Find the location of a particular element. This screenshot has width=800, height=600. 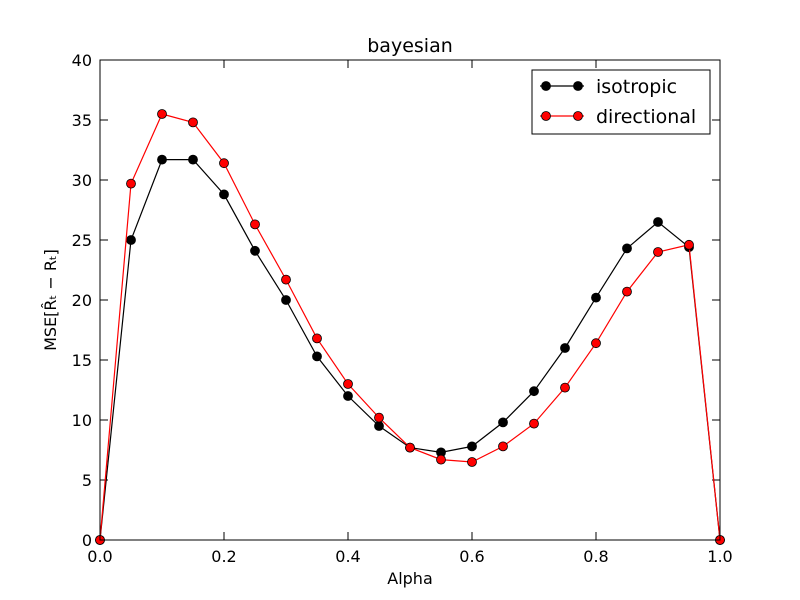

x-tick-label: 0.6 is located at coordinates (471, 556).